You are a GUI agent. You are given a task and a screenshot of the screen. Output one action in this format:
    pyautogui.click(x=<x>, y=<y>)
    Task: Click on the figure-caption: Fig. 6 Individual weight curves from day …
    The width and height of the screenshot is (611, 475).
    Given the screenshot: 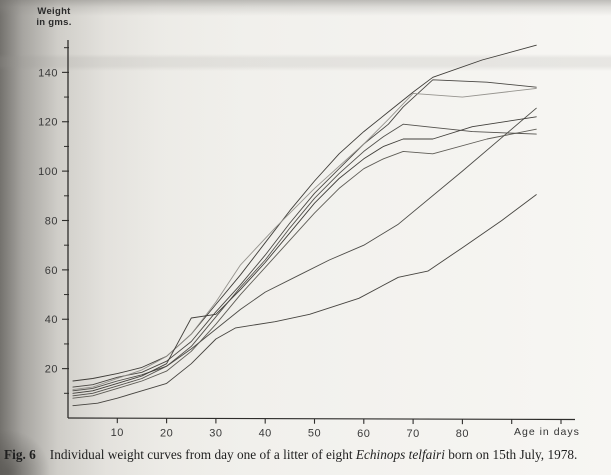 What is the action you would take?
    pyautogui.click(x=306, y=455)
    